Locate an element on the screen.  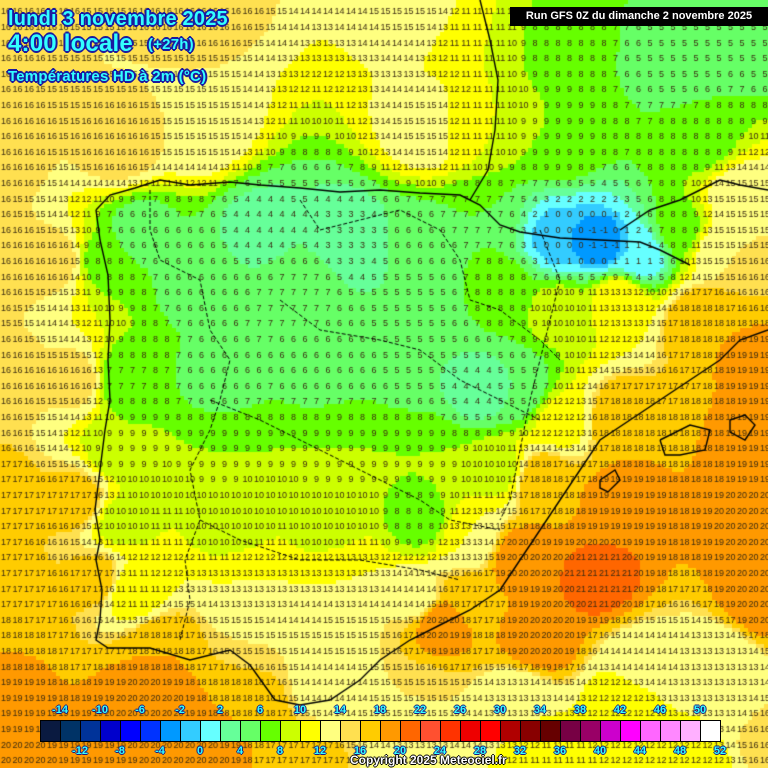
legend-label-bottom: 4 is located at coordinates (240, 751).